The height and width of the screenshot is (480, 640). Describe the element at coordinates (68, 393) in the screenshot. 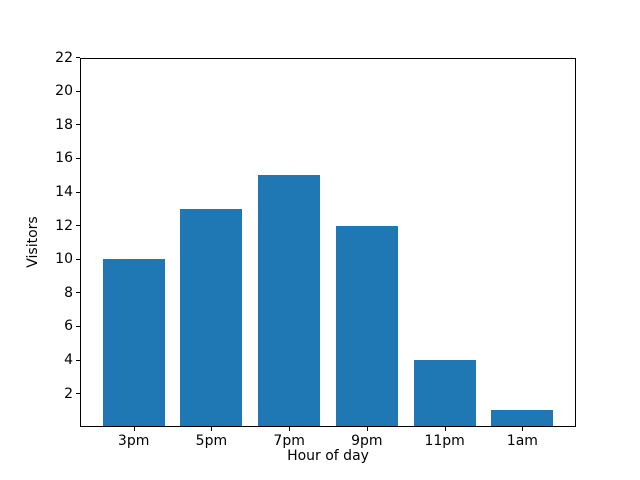

I see `y-tick-label: 2` at that location.